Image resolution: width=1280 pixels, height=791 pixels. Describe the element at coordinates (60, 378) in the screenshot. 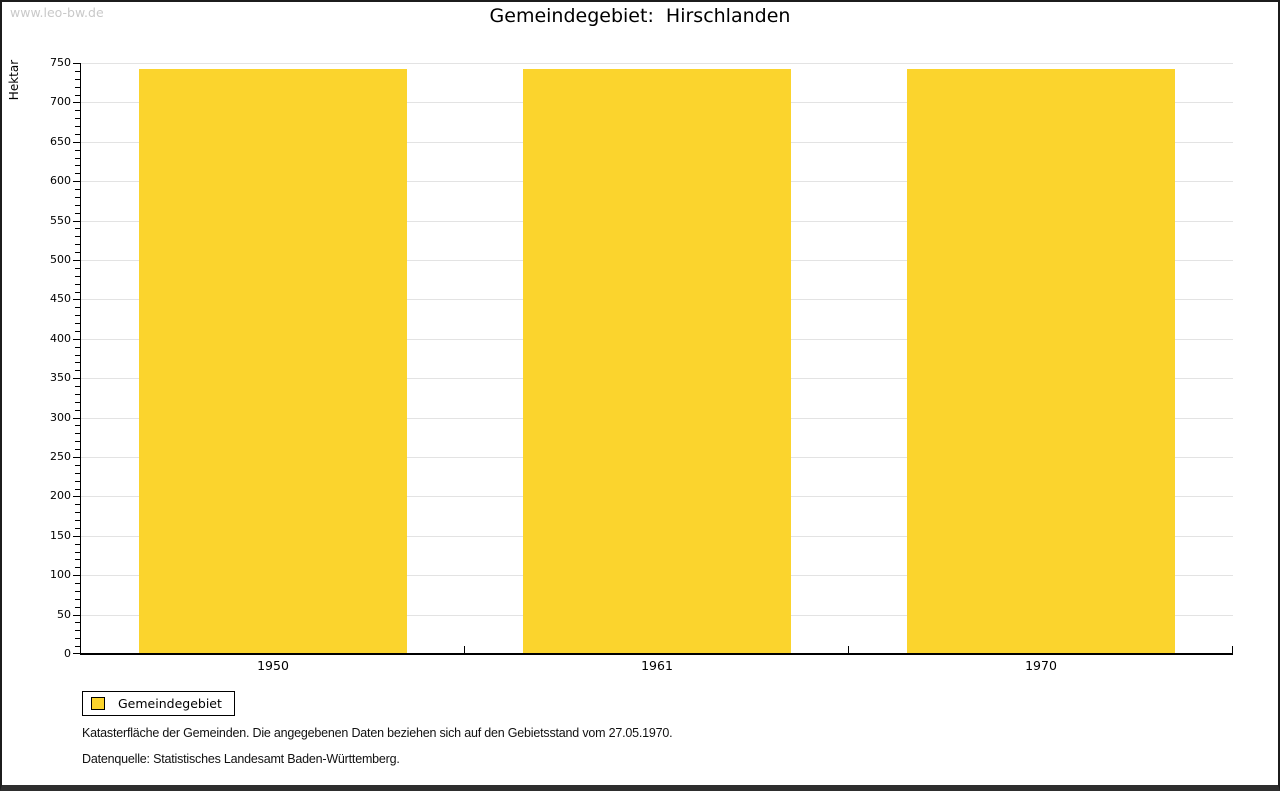

I see `y-tick-label: 350` at that location.